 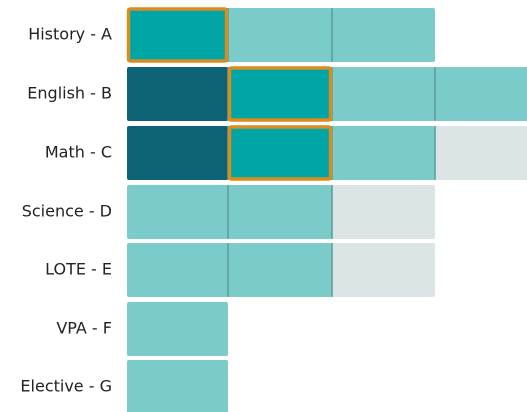 What do you see at coordinates (78, 269) in the screenshot?
I see `row-label: LOTE - E` at bounding box center [78, 269].